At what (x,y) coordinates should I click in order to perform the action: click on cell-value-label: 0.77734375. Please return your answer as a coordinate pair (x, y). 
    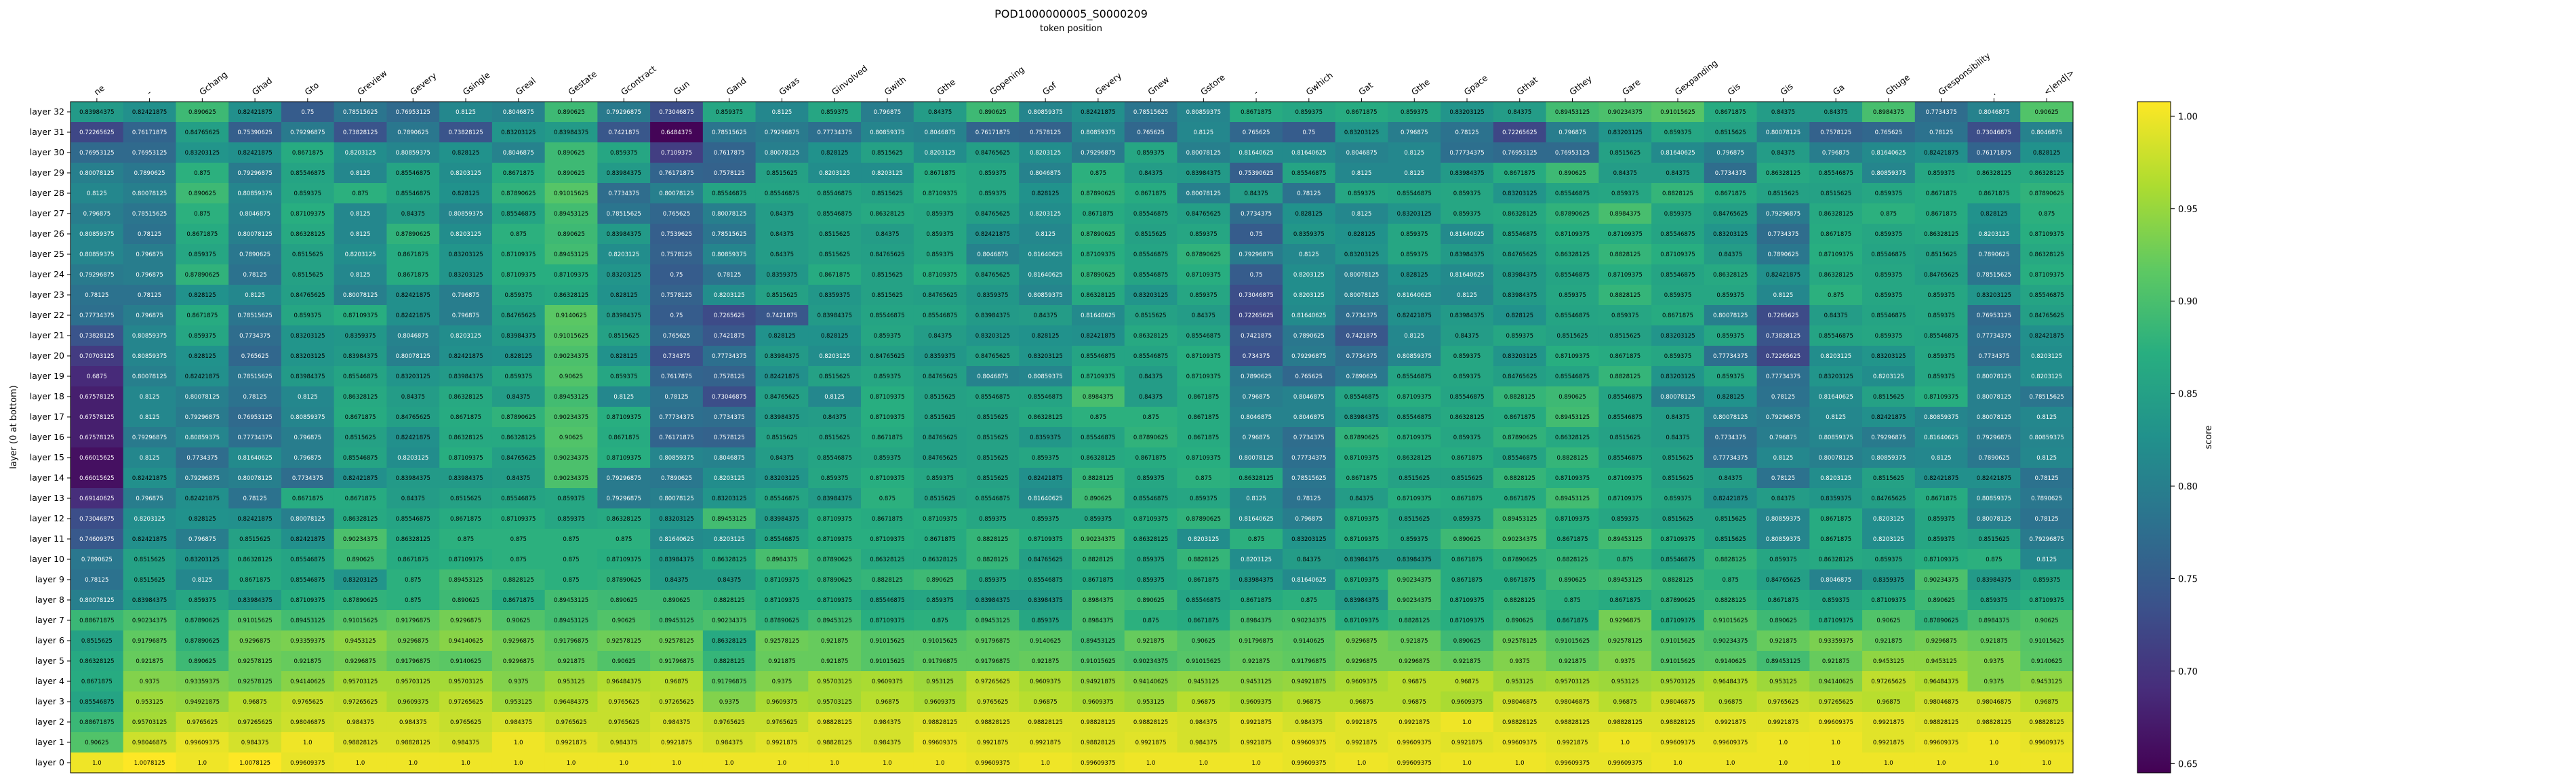
    Looking at the image, I should click on (96, 316).